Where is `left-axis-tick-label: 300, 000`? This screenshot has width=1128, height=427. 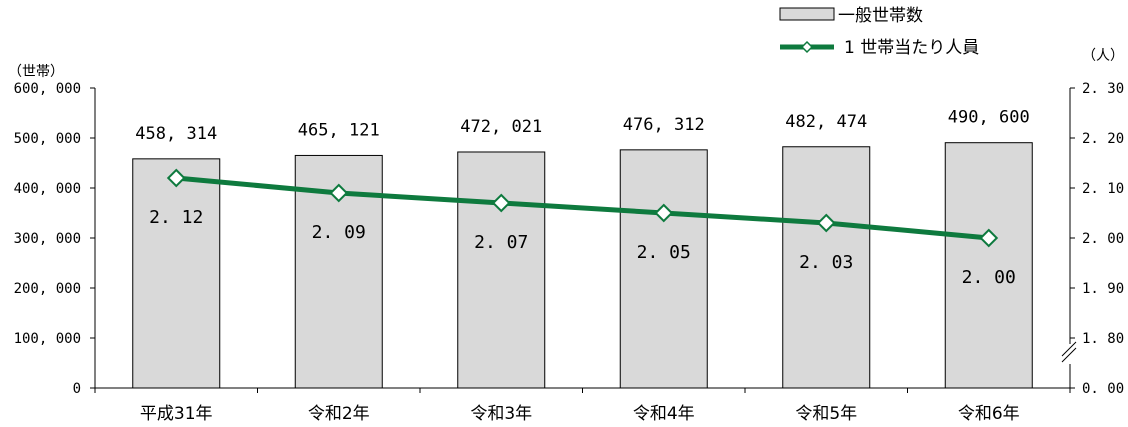 left-axis-tick-label: 300, 000 is located at coordinates (47, 239).